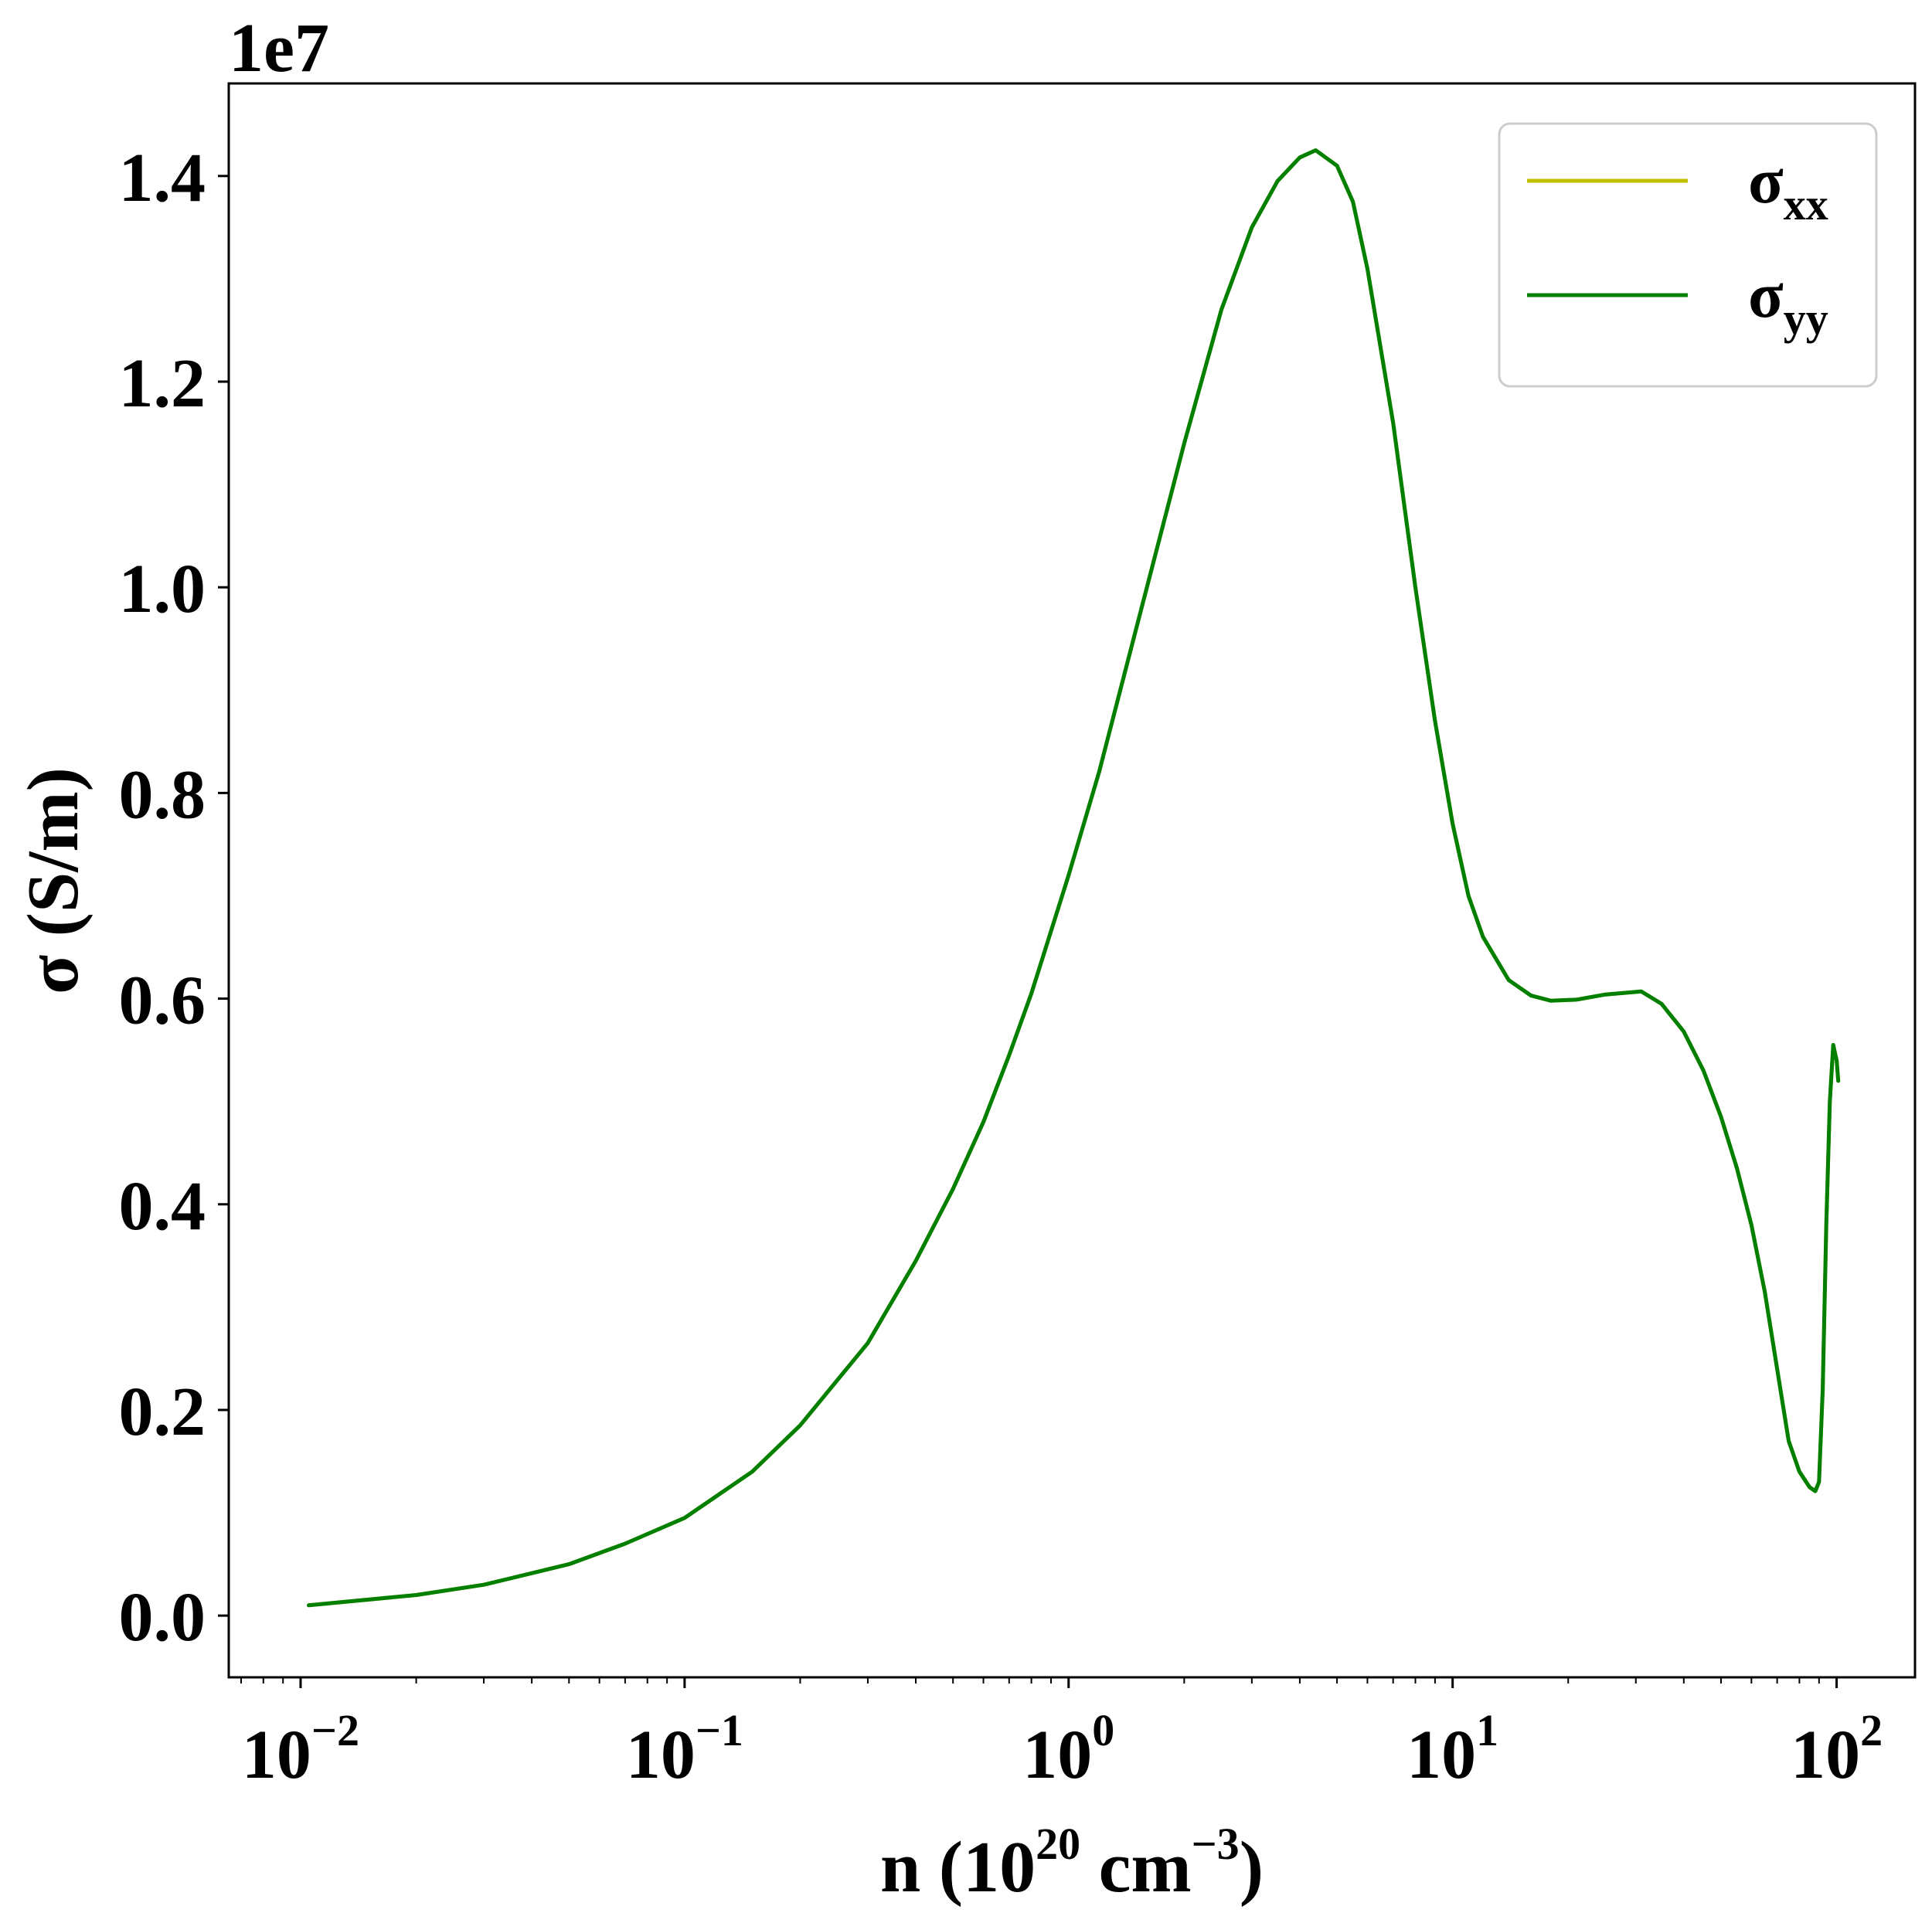 The height and width of the screenshot is (1923, 1932). I want to click on x-tick-label: 10⁻¹, so click(684, 1749).